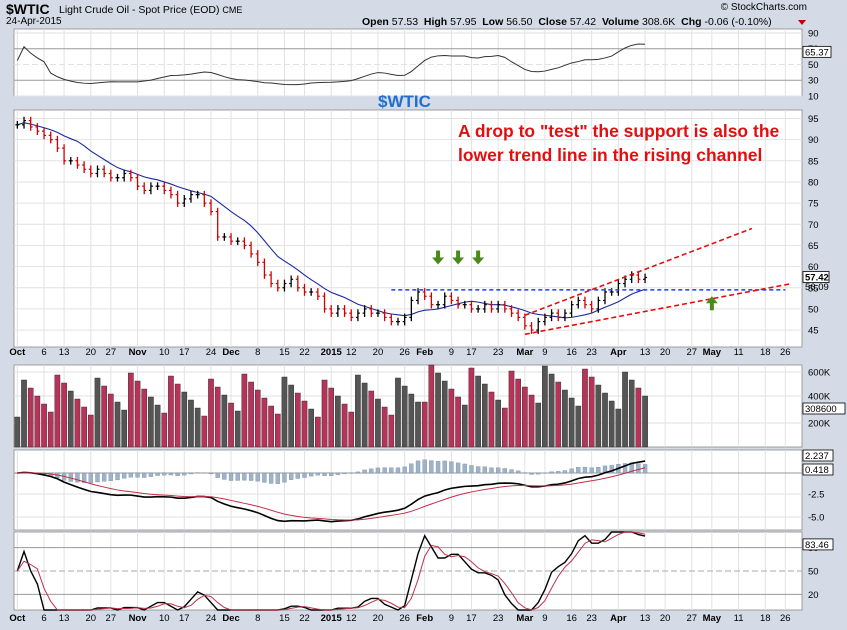 The image size is (847, 630). What do you see at coordinates (813, 267) in the screenshot?
I see `price-tick-label: 60` at bounding box center [813, 267].